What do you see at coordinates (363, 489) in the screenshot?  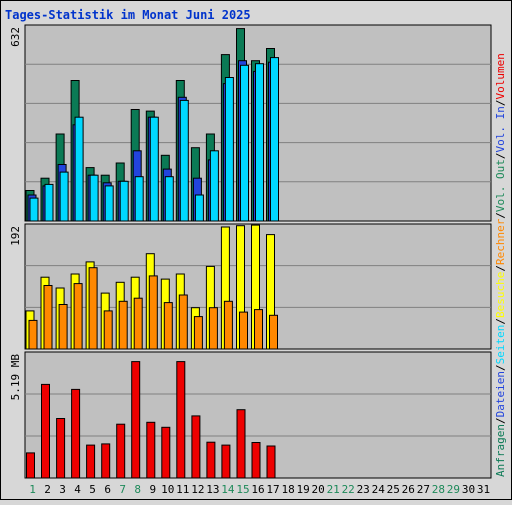 I see `x-tick-label: 23` at bounding box center [363, 489].